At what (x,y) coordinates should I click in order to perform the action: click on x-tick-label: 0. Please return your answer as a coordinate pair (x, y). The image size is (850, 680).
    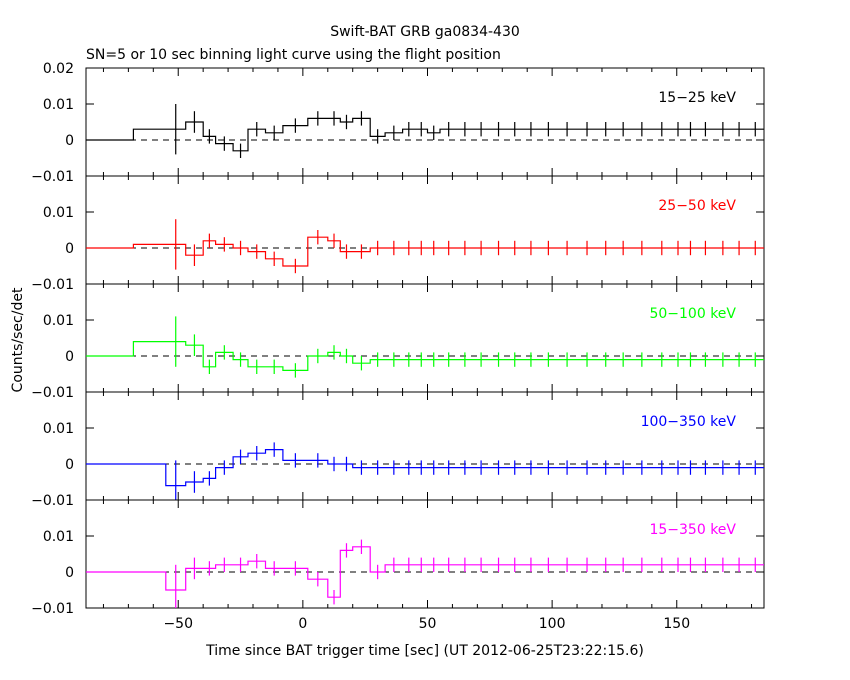
    Looking at the image, I should click on (302, 624).